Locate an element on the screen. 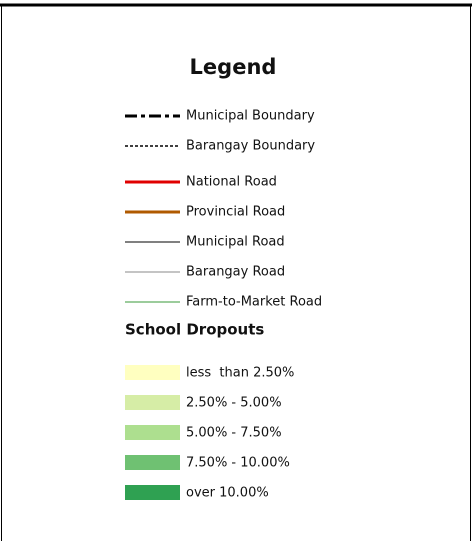  legend-label: Municipal Boundary is located at coordinates (250, 116).